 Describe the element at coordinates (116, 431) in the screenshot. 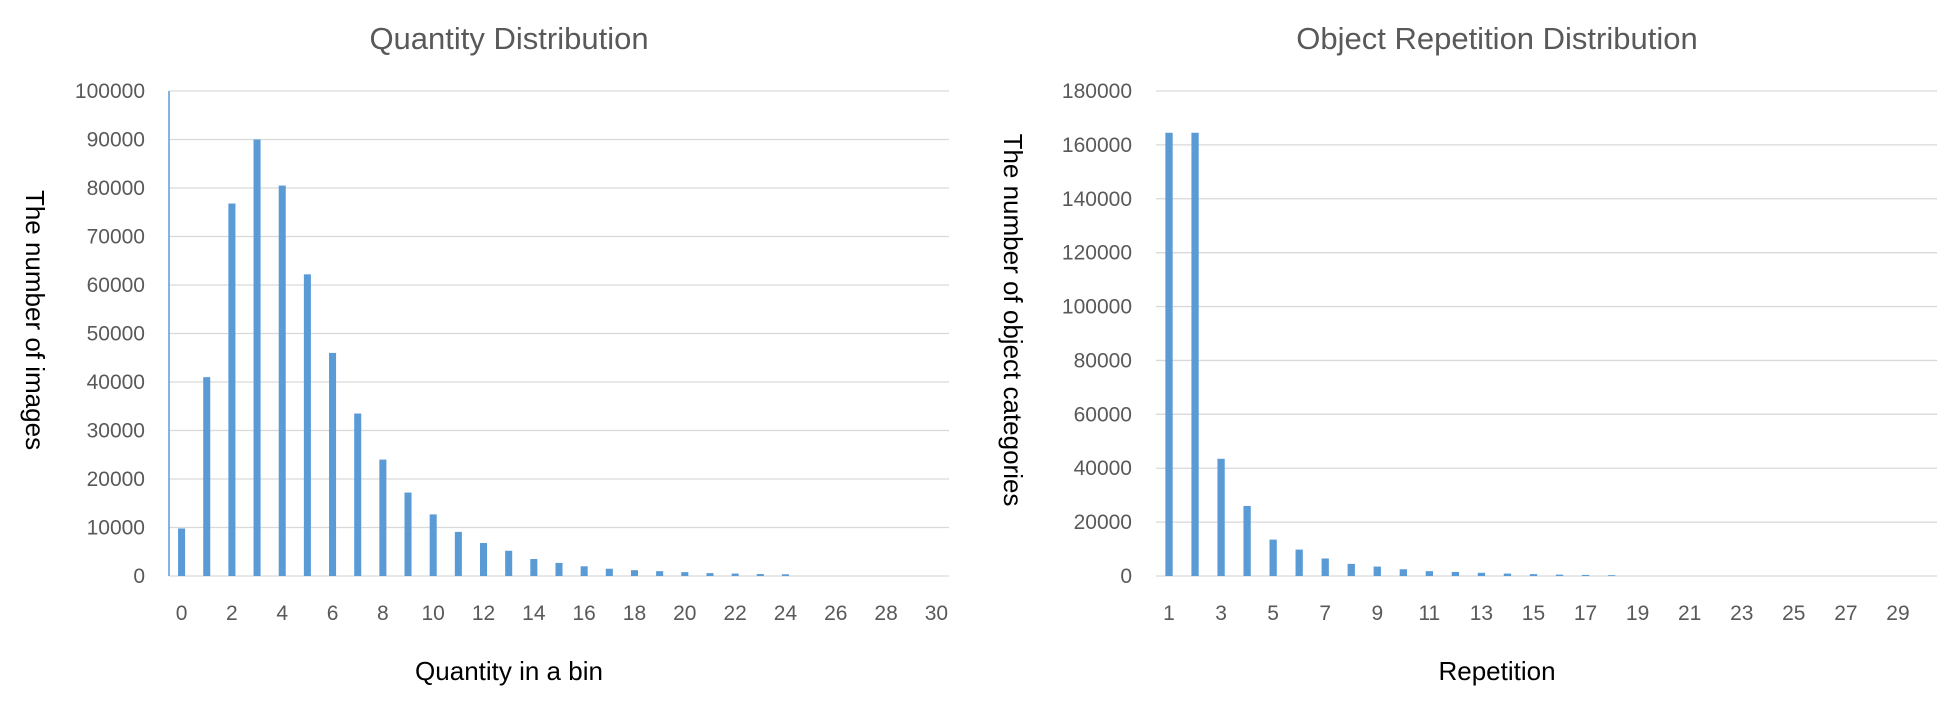

I see `y-tick-label: 30000` at that location.